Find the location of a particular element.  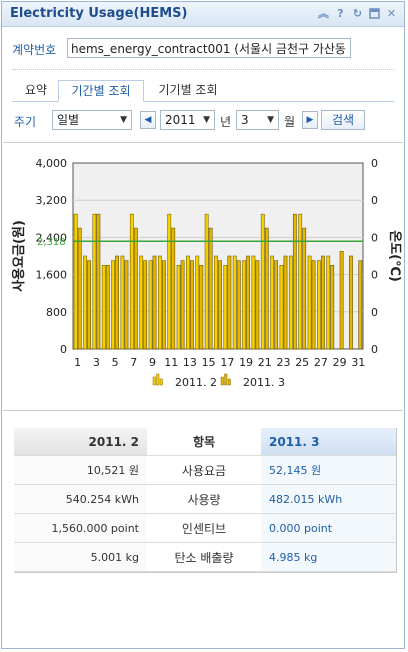

x-tick-label: 21 is located at coordinates (265, 362).